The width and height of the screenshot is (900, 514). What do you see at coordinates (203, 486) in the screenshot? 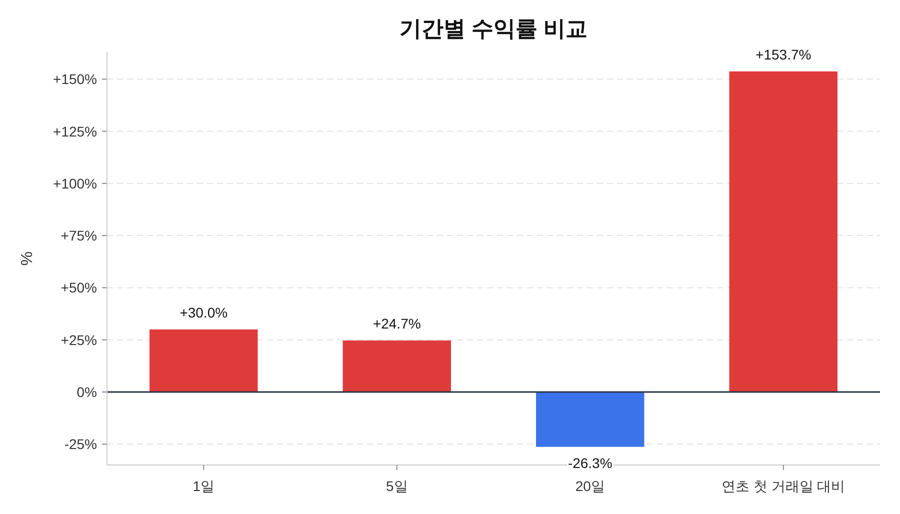
I see `x-tick-label: 1일` at bounding box center [203, 486].